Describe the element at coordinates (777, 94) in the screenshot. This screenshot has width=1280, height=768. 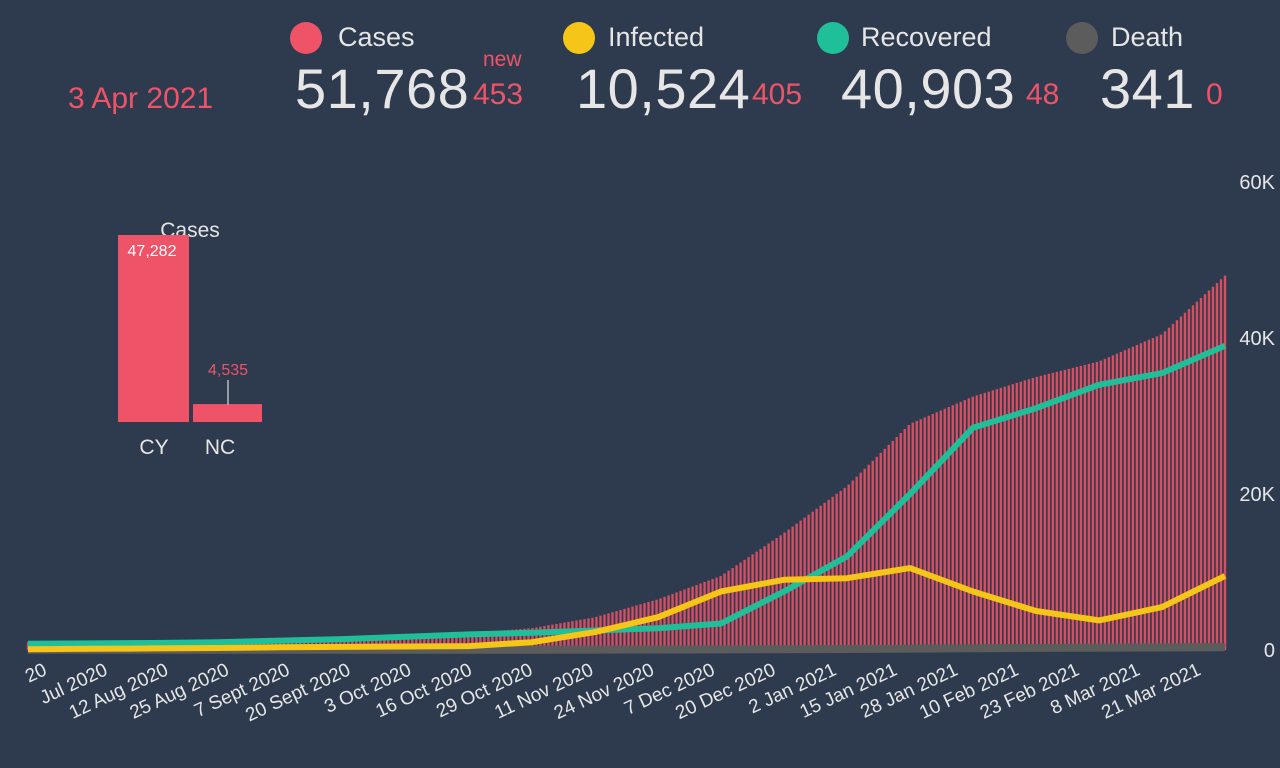
I see `infected-delta: 405` at that location.